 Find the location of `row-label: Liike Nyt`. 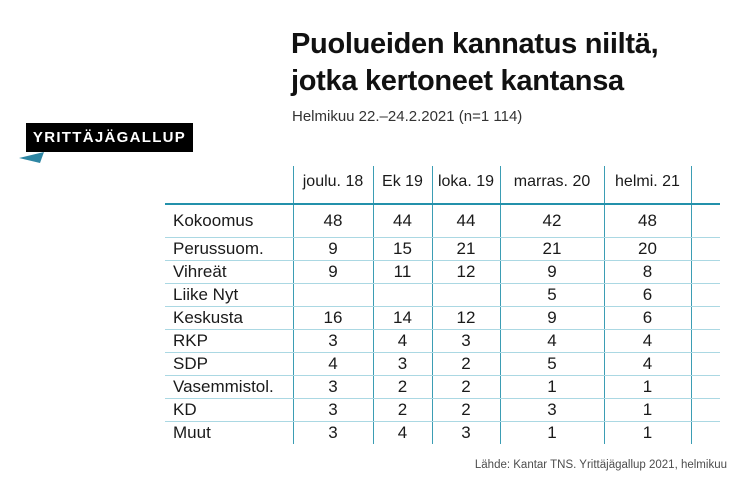

row-label: Liike Nyt is located at coordinates (229, 295).